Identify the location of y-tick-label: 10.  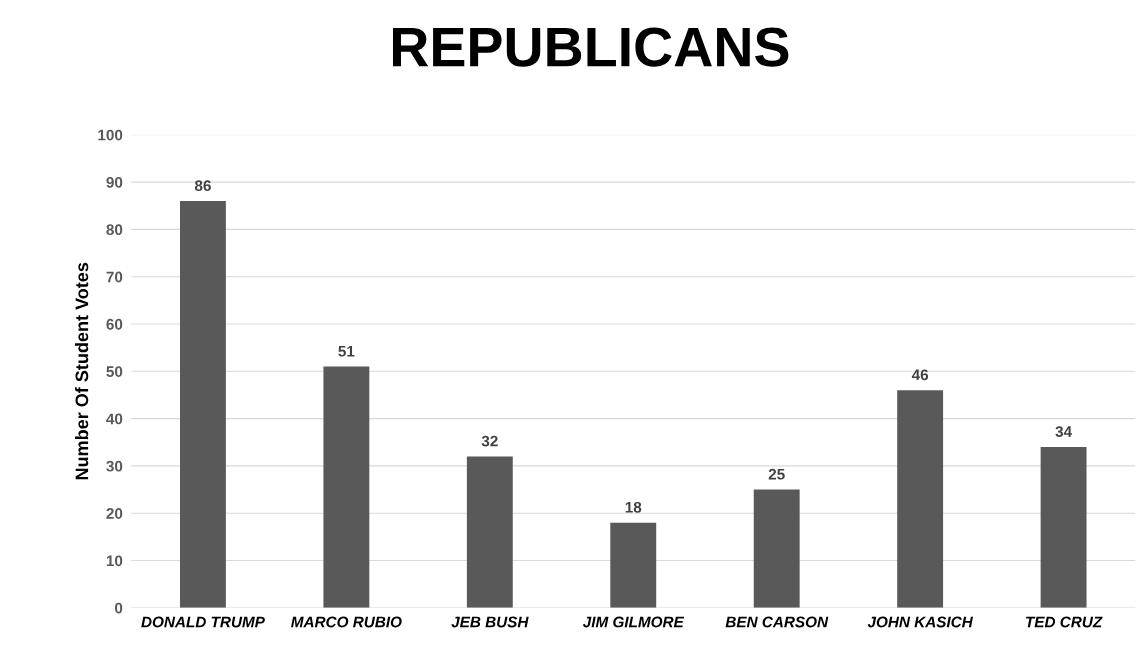
(114, 561).